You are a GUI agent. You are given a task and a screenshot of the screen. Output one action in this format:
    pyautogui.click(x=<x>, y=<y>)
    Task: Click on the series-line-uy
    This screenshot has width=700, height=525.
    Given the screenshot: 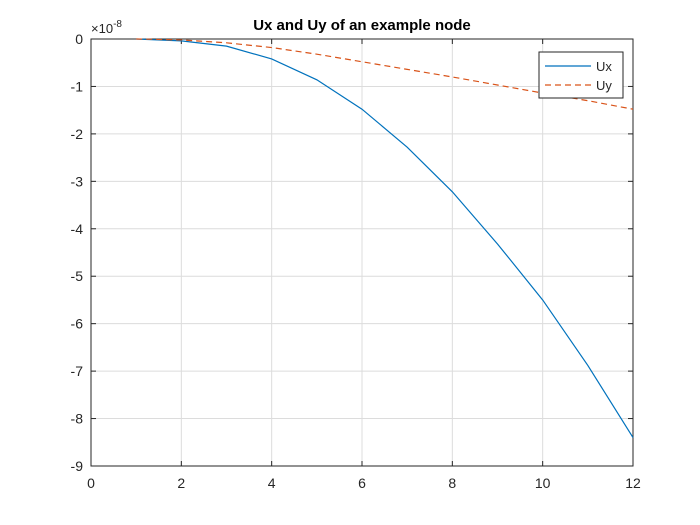 What is the action you would take?
    pyautogui.click(x=385, y=74)
    